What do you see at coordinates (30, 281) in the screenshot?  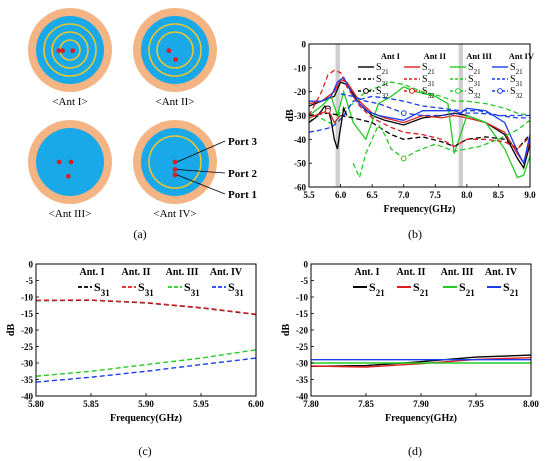 I see `y-tick-label: -5` at bounding box center [30, 281].